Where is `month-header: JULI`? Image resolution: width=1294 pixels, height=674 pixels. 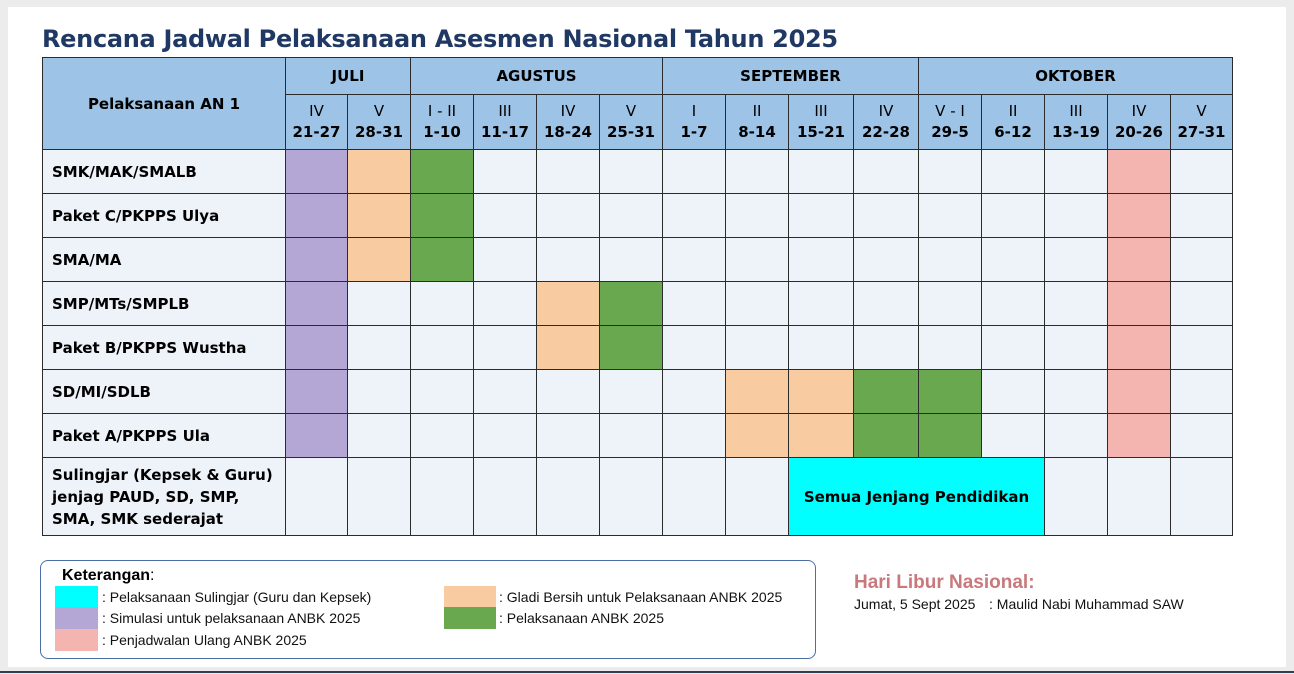 month-header: JULI is located at coordinates (348, 76).